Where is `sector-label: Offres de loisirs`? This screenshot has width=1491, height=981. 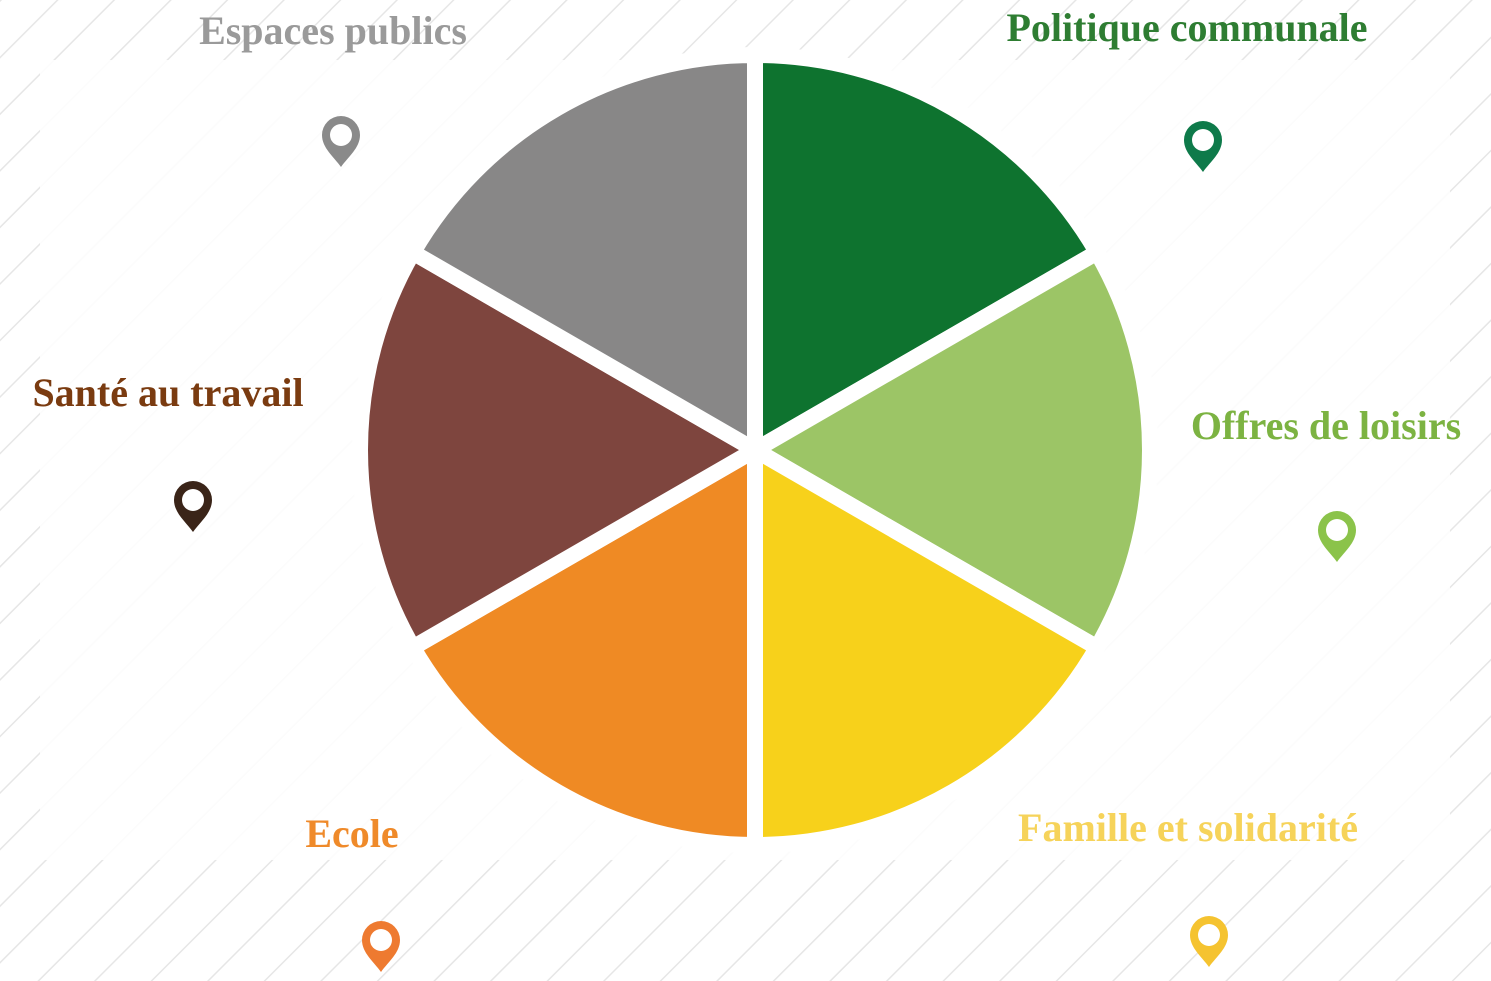
sector-label: Offres de loisirs is located at coordinates (1326, 425).